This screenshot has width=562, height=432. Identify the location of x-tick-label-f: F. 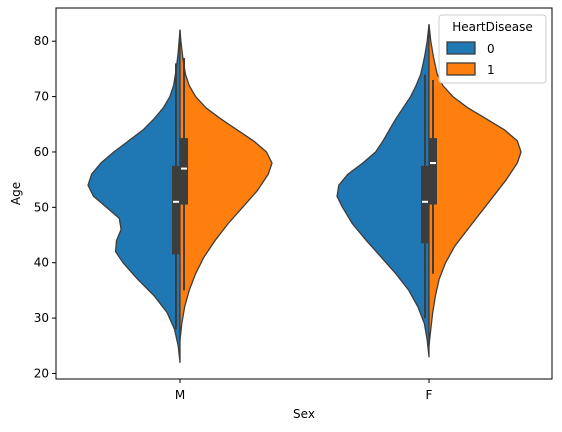
(429, 395).